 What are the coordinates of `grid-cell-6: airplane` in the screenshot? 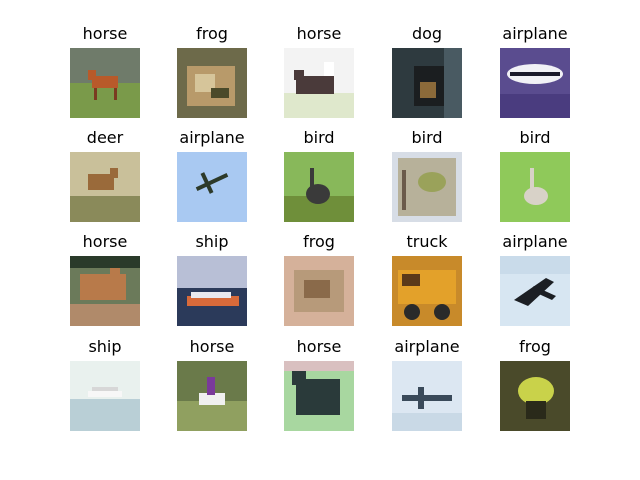 It's located at (212, 178).